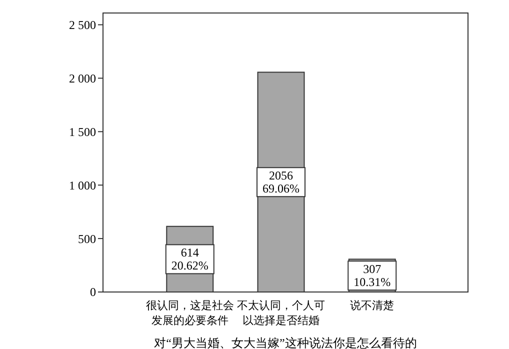 This screenshot has width=509, height=349. What do you see at coordinates (82, 131) in the screenshot?
I see `y-tick-label: 1 500` at bounding box center [82, 131].